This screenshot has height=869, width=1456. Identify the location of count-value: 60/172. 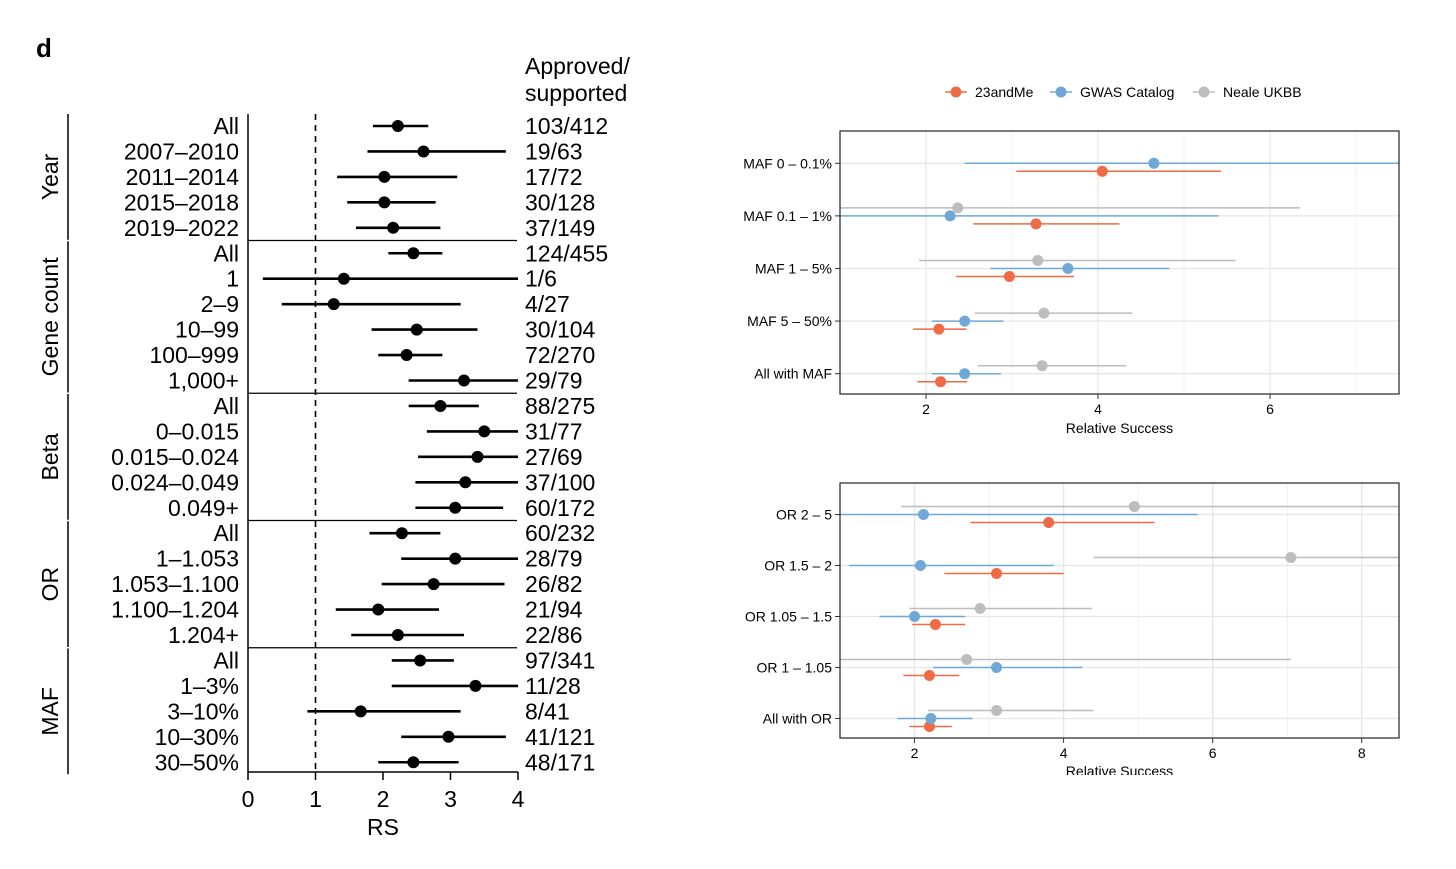
(560, 508).